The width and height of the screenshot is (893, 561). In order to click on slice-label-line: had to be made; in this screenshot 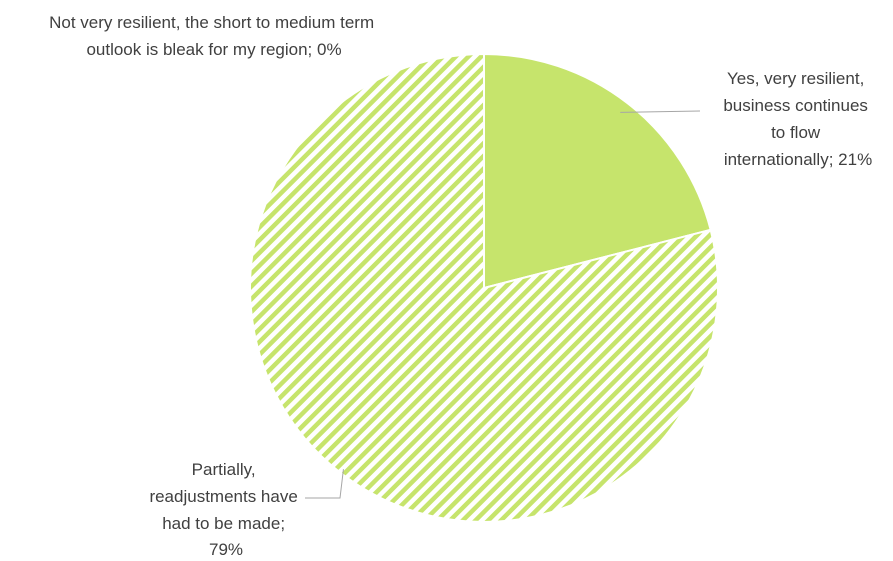, I will do `click(223, 523)`.